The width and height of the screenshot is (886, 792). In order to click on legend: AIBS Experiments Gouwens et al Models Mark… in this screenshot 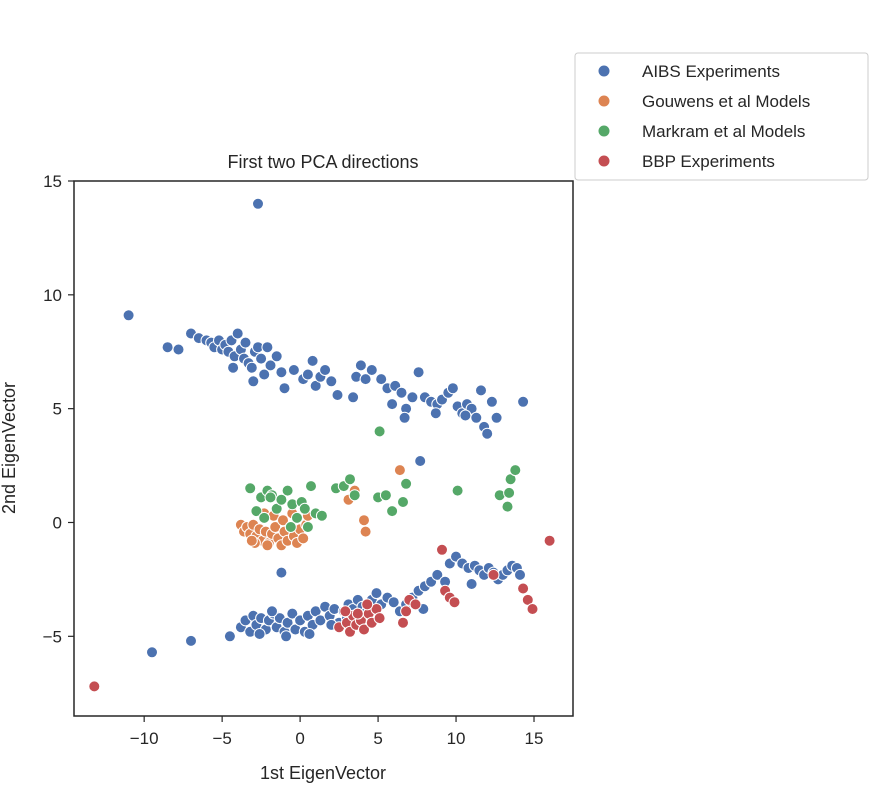, I will do `click(721, 116)`.